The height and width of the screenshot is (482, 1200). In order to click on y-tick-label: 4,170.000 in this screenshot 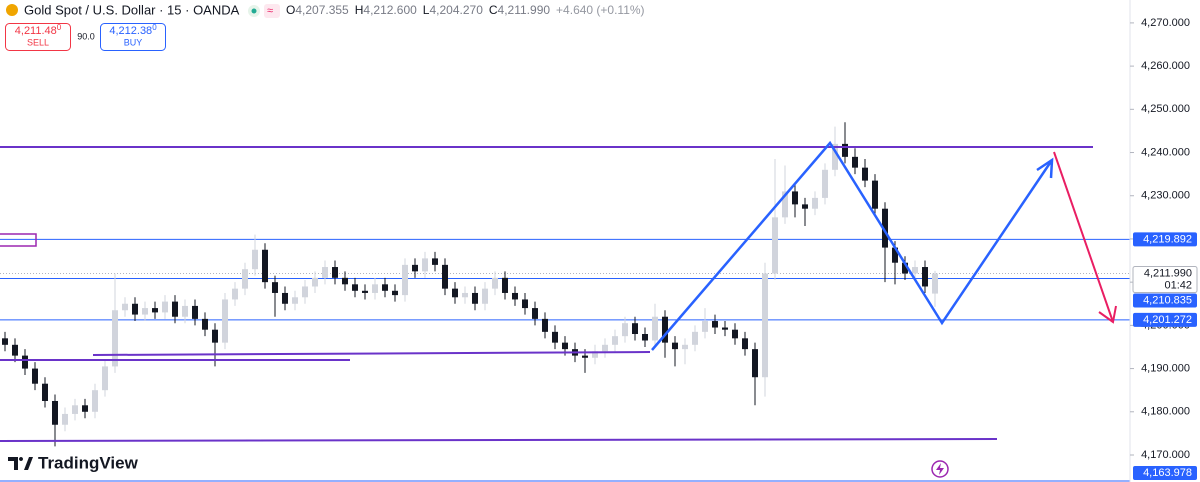, I will do `click(1165, 455)`.